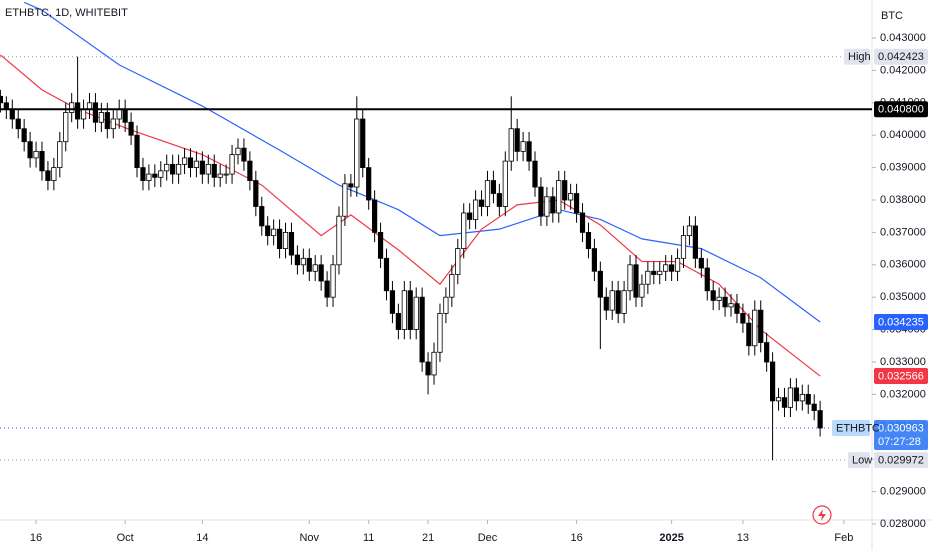 This screenshot has width=932, height=550. I want to click on last-price-box, so click(901, 434).